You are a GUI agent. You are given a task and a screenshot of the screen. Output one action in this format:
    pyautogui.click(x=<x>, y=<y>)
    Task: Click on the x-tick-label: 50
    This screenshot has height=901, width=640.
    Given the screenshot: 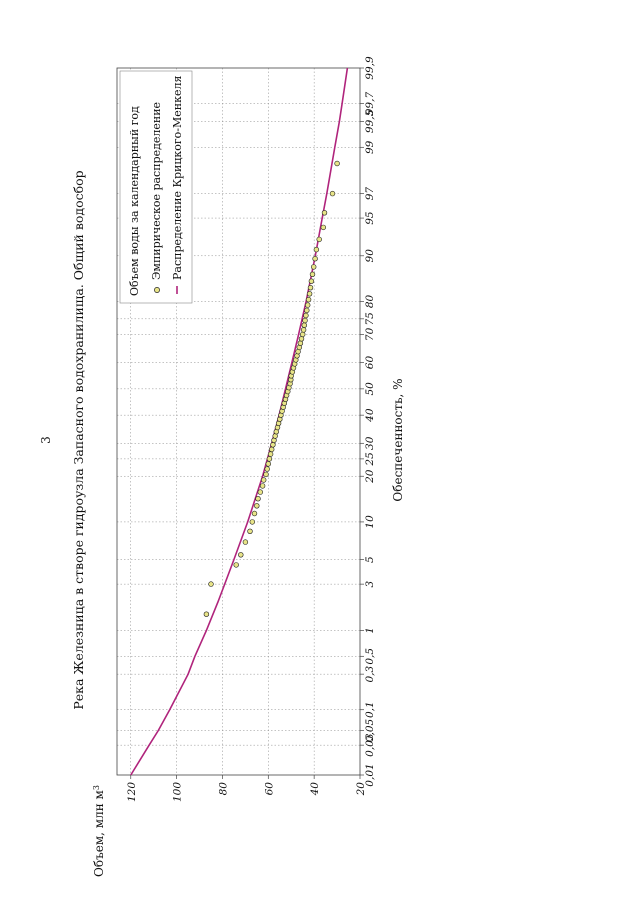 What is the action you would take?
    pyautogui.click(x=370, y=389)
    